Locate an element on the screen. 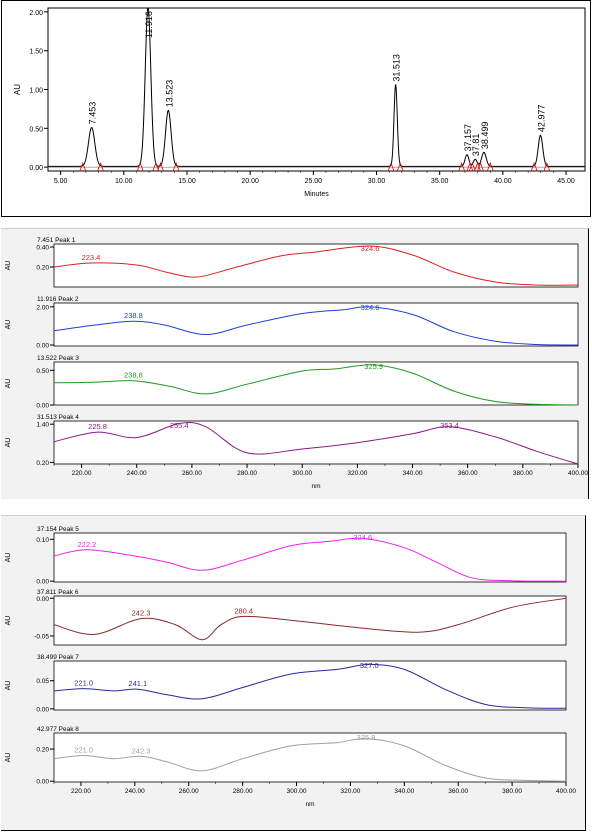 The width and height of the screenshot is (592, 835). spectrum-annotation: 241.1 is located at coordinates (137, 683).